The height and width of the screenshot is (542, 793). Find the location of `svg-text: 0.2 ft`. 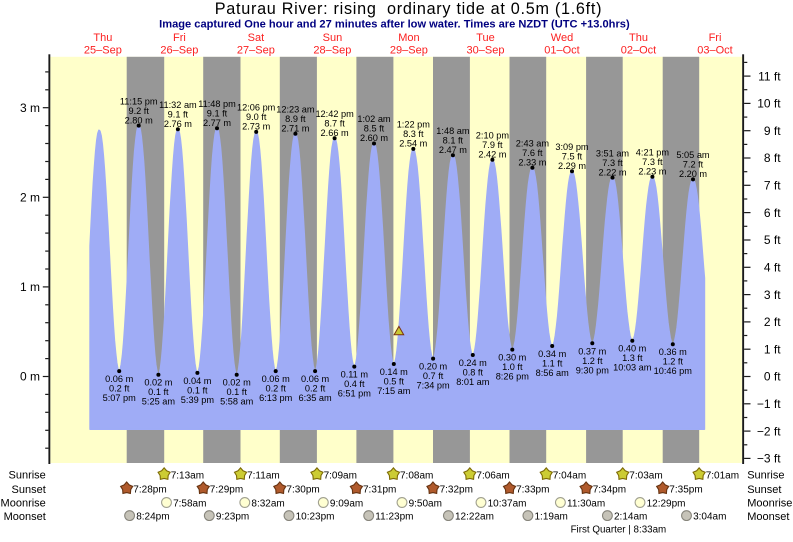

svg-text: 0.2 ft is located at coordinates (275, 389).